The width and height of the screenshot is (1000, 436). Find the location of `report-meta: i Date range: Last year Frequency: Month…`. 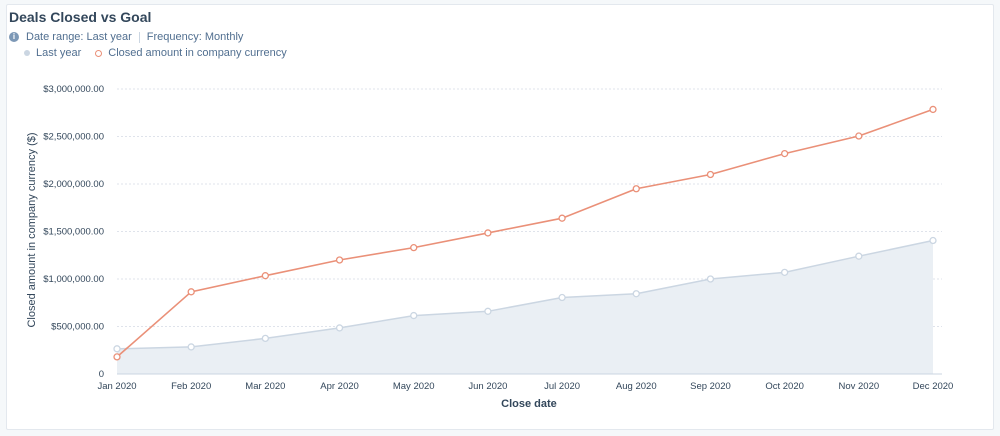

report-meta: i Date range: Last year Frequency: Month… is located at coordinates (126, 37).